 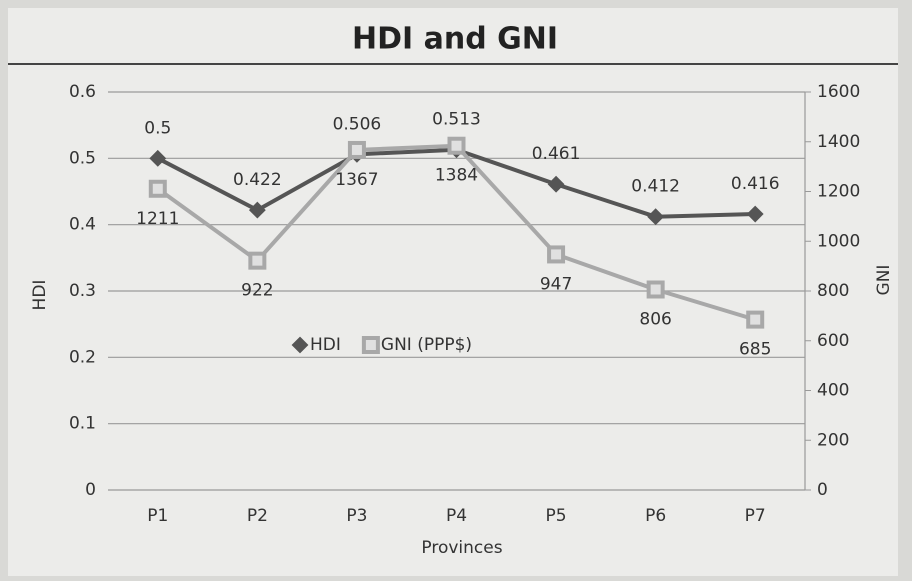 I want to click on y2-tick-label: 200, so click(x=833, y=440).